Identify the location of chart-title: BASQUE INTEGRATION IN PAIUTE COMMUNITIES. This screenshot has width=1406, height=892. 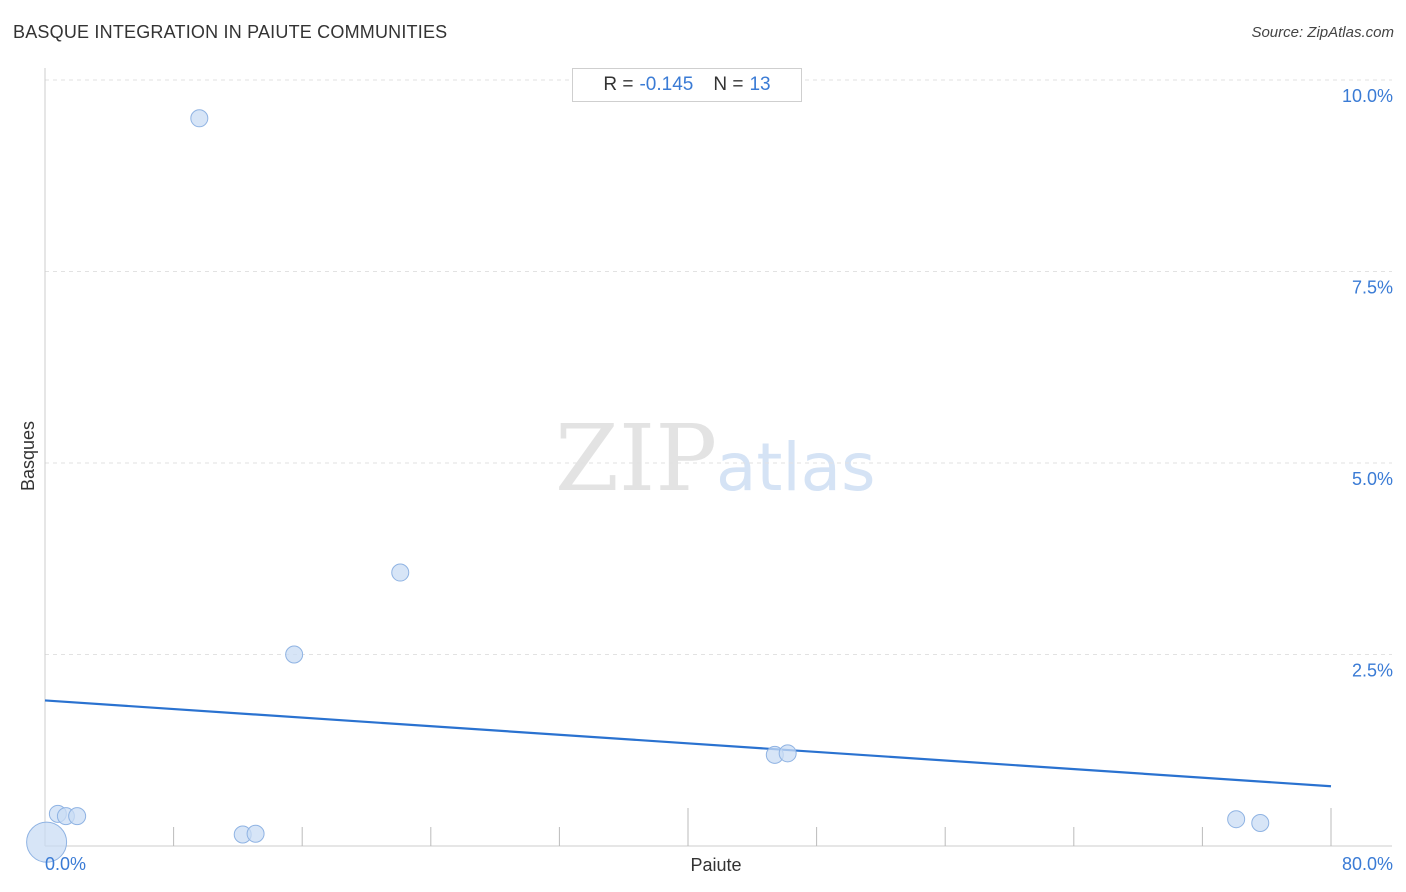
(230, 32).